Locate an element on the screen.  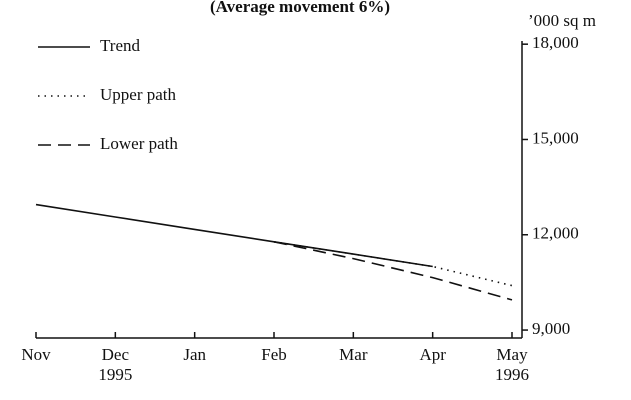
y-tick-label: 18,000 is located at coordinates (555, 42).